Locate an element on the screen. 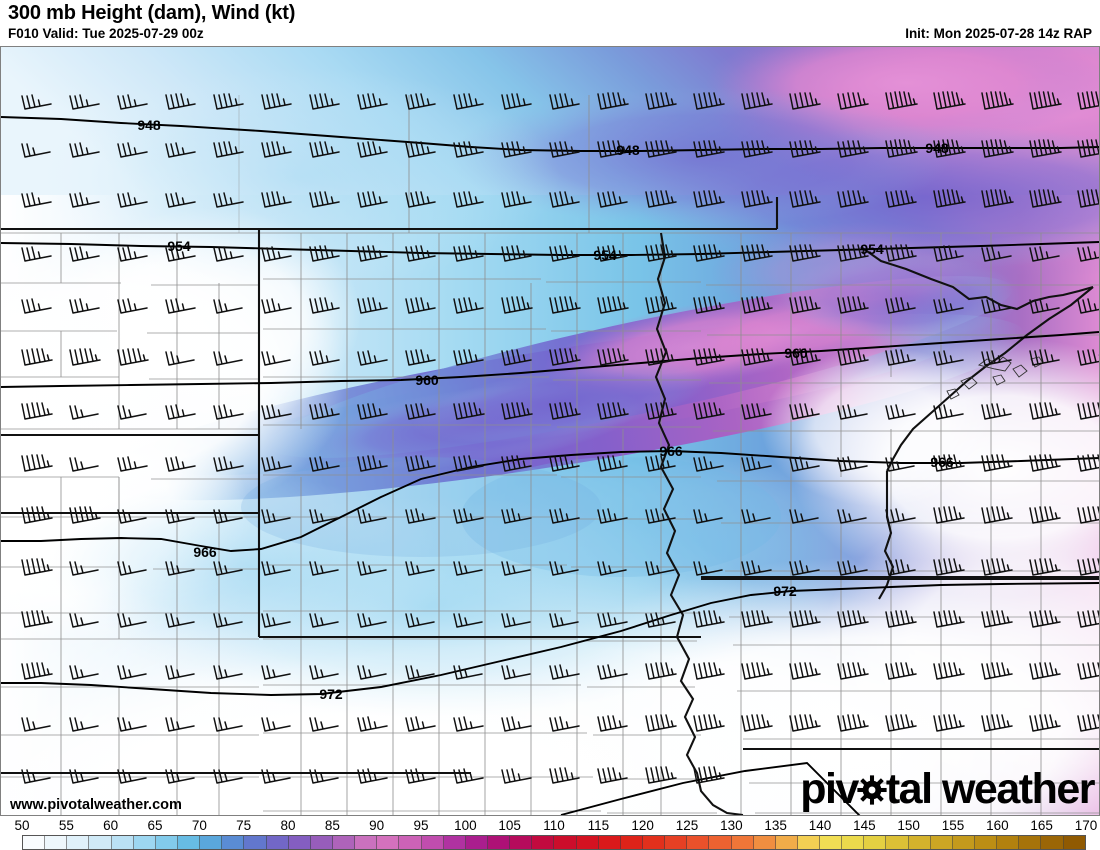  init-time-label: Init: Mon 2025-07-28 14z RAP is located at coordinates (998, 33).